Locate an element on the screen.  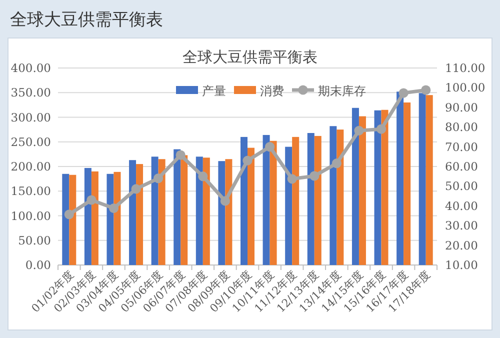
y-tick-label: 100.00 is located at coordinates (30, 215).